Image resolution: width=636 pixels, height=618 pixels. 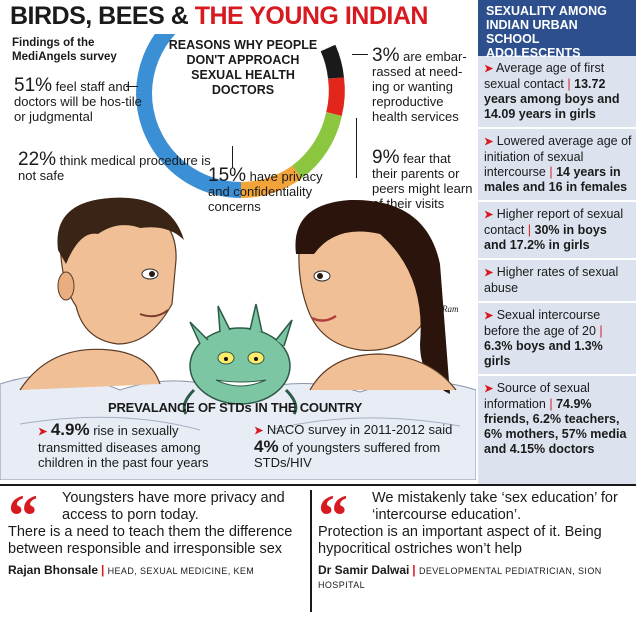 What do you see at coordinates (551, 280) in the screenshot?
I see `sidebar-item-text: Higher rates of sexual abuse` at bounding box center [551, 280].